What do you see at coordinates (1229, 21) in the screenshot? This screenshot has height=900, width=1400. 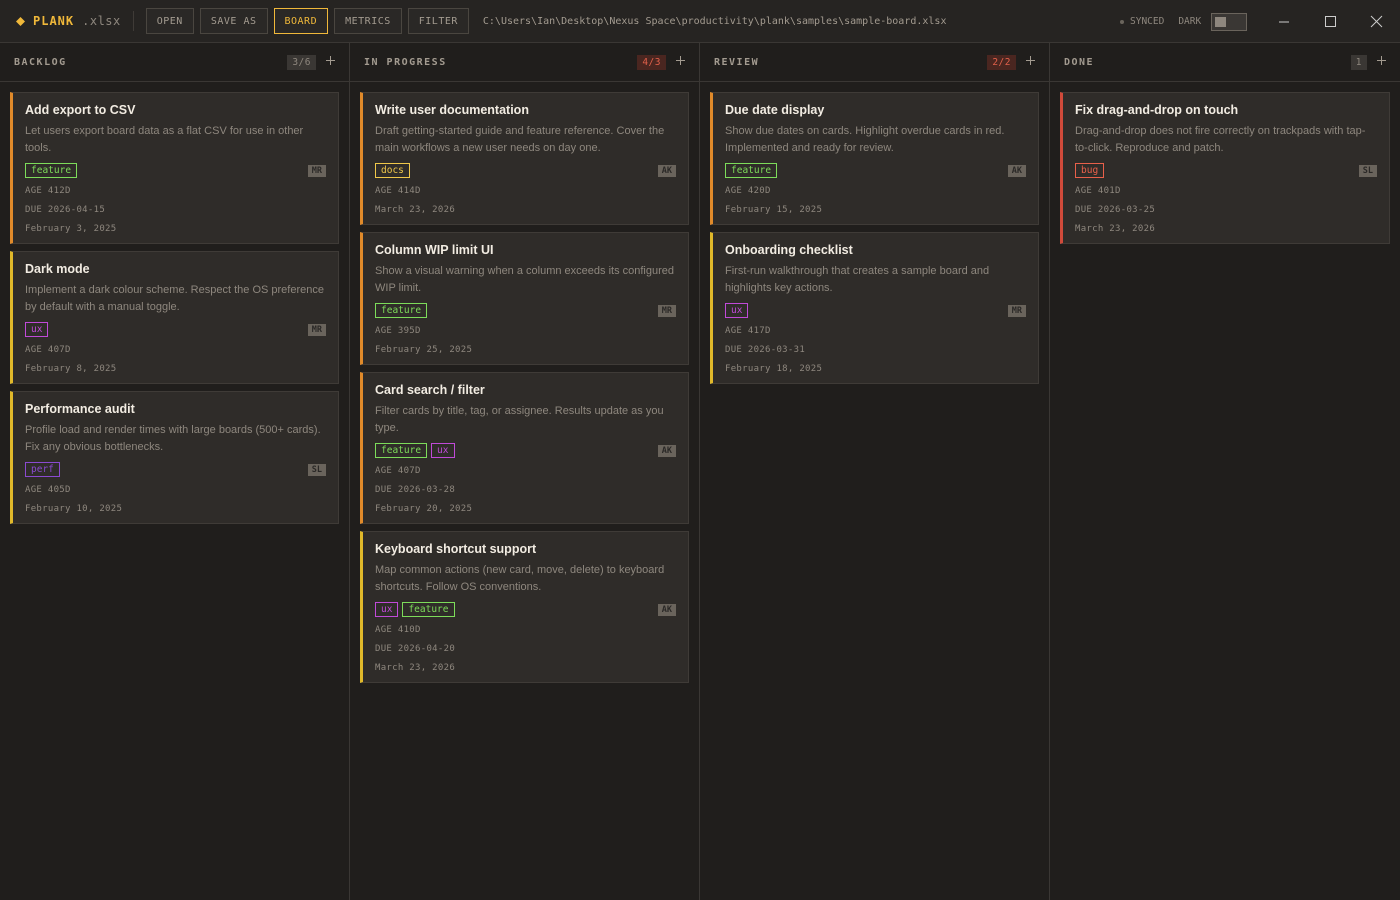 I see `theme-toggle` at bounding box center [1229, 21].